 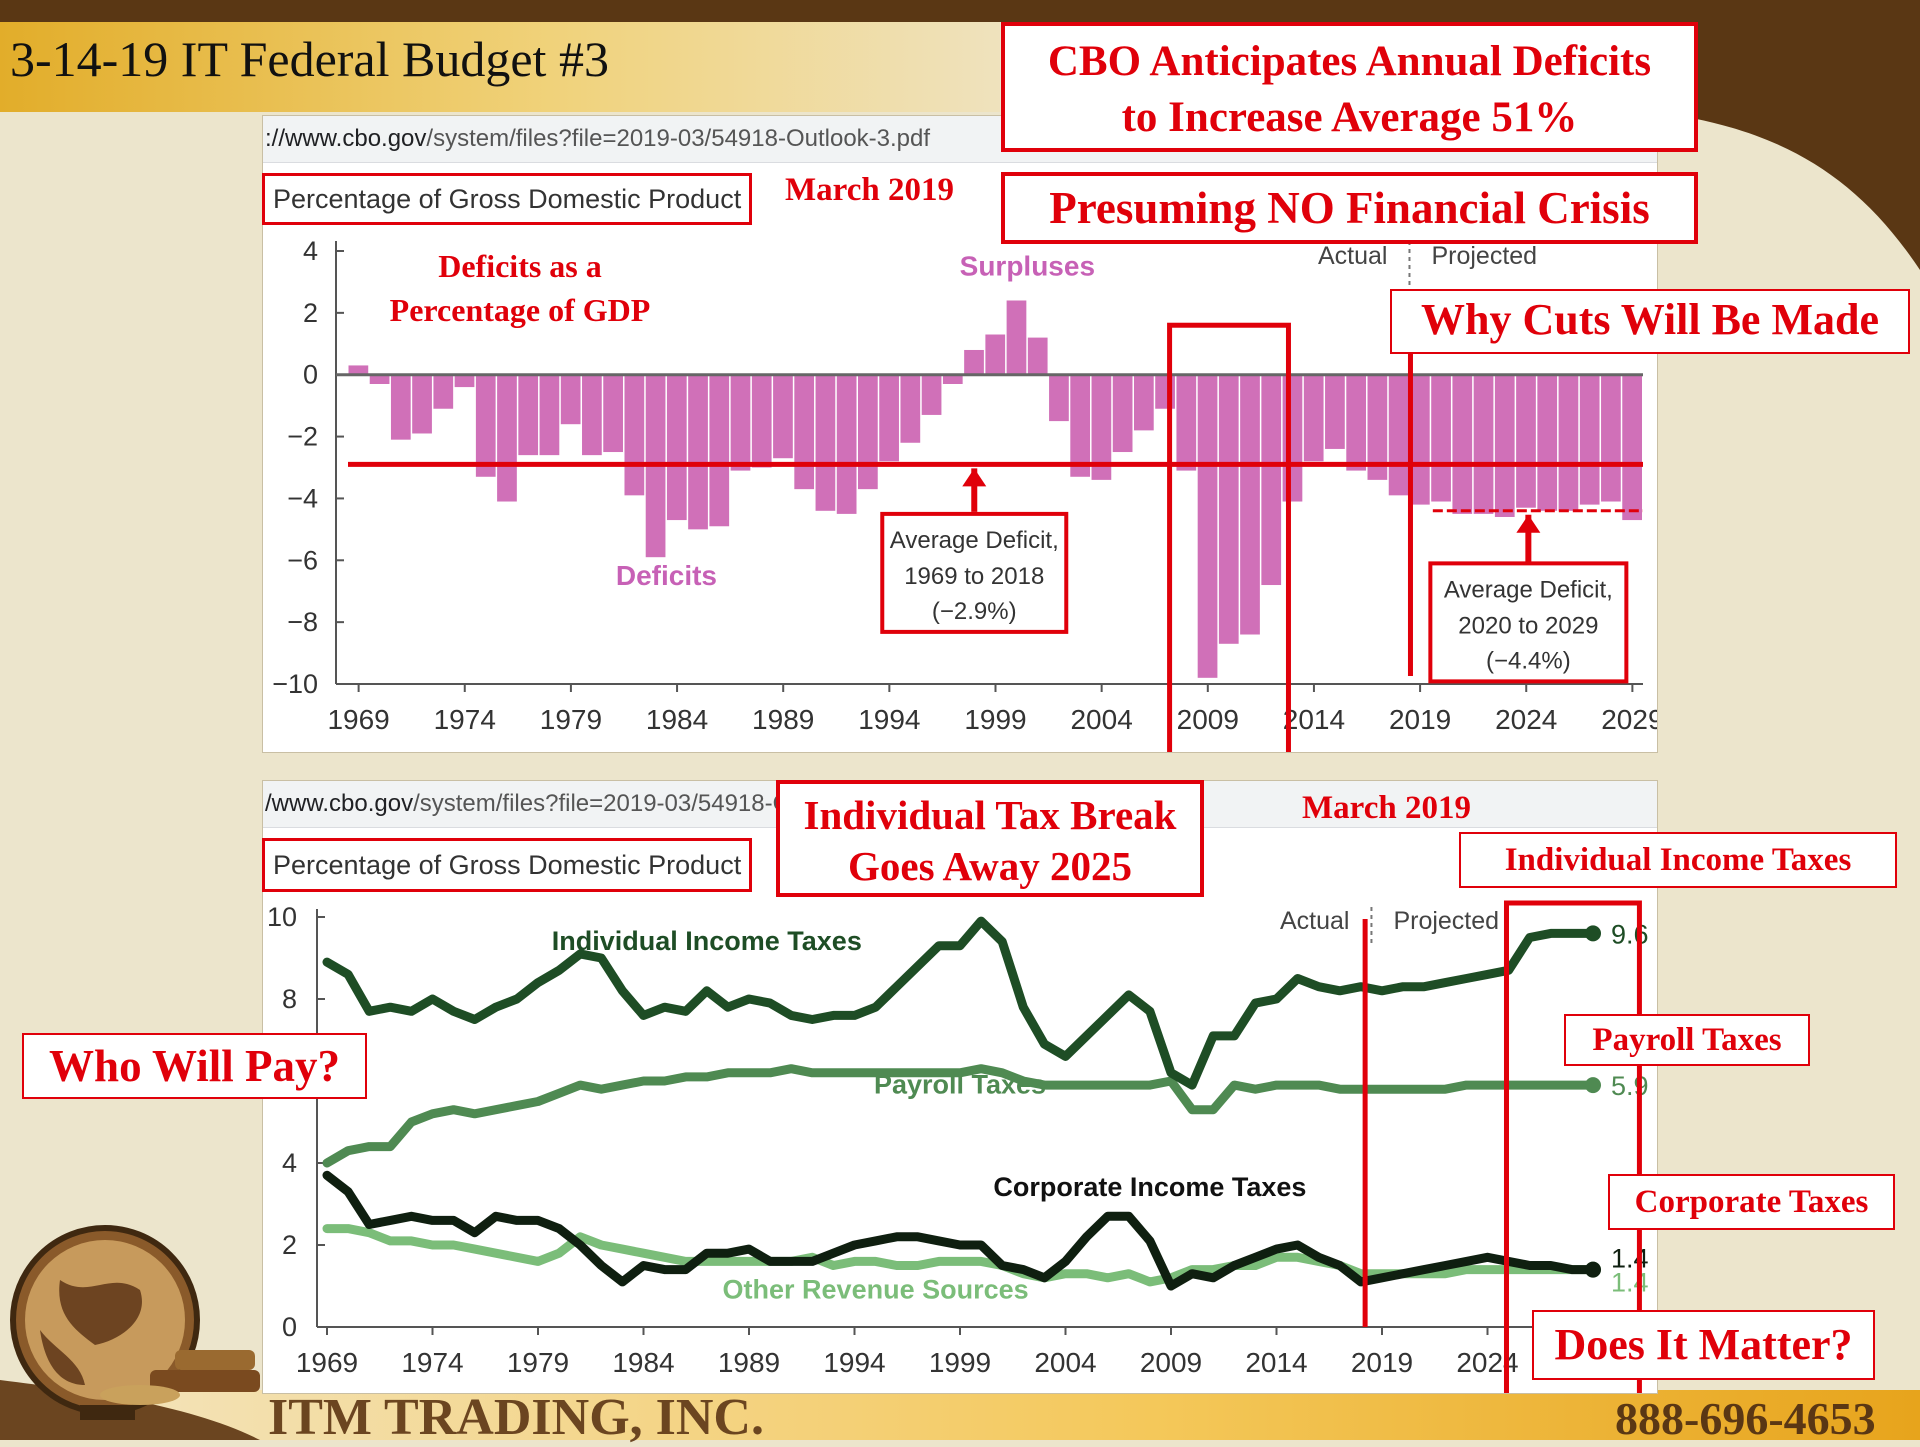 What do you see at coordinates (1349, 208) in the screenshot?
I see `subheadline-box: Presuming NO Financial Crisis` at bounding box center [1349, 208].